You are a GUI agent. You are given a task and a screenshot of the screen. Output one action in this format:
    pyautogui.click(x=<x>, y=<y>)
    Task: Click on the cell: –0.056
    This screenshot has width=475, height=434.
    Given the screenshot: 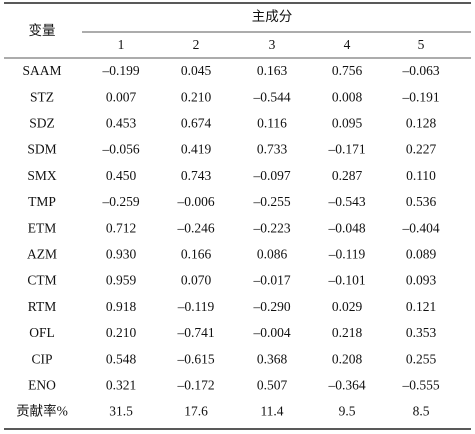 What is the action you would take?
    pyautogui.click(x=120, y=149)
    